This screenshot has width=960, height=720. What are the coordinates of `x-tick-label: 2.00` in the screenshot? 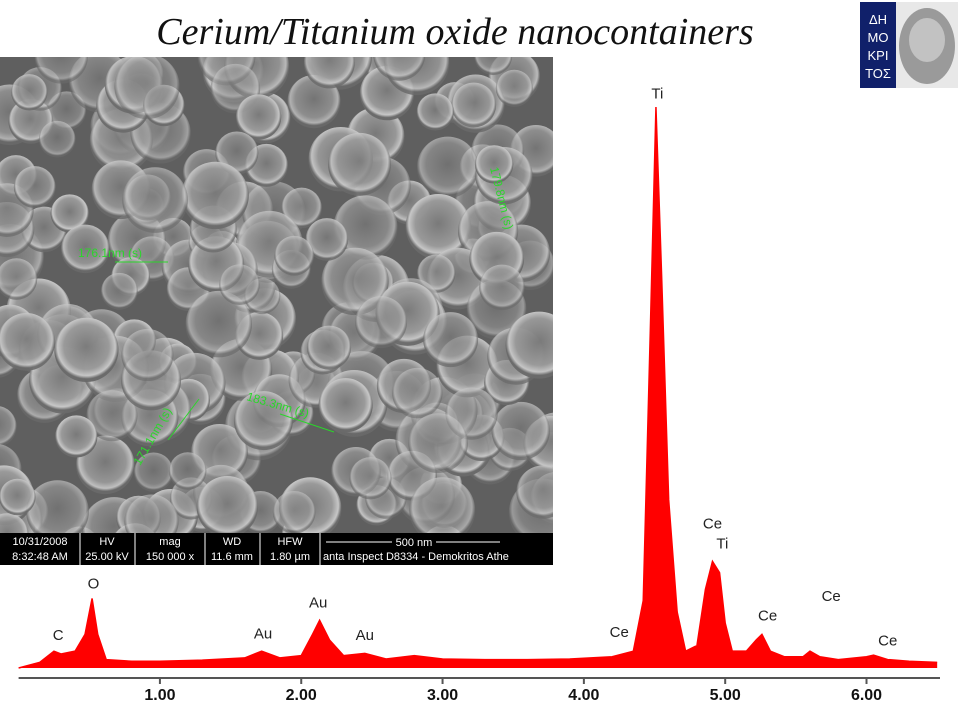 It's located at (301, 695).